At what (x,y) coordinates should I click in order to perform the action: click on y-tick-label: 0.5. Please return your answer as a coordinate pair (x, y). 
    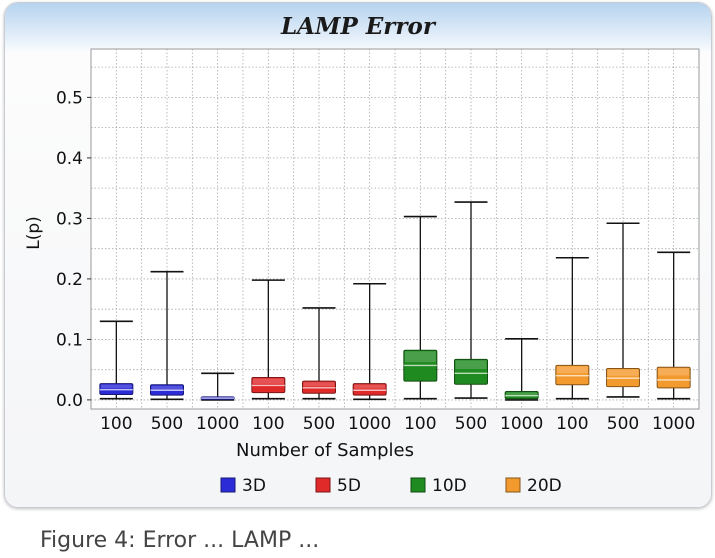
    Looking at the image, I should click on (69, 98).